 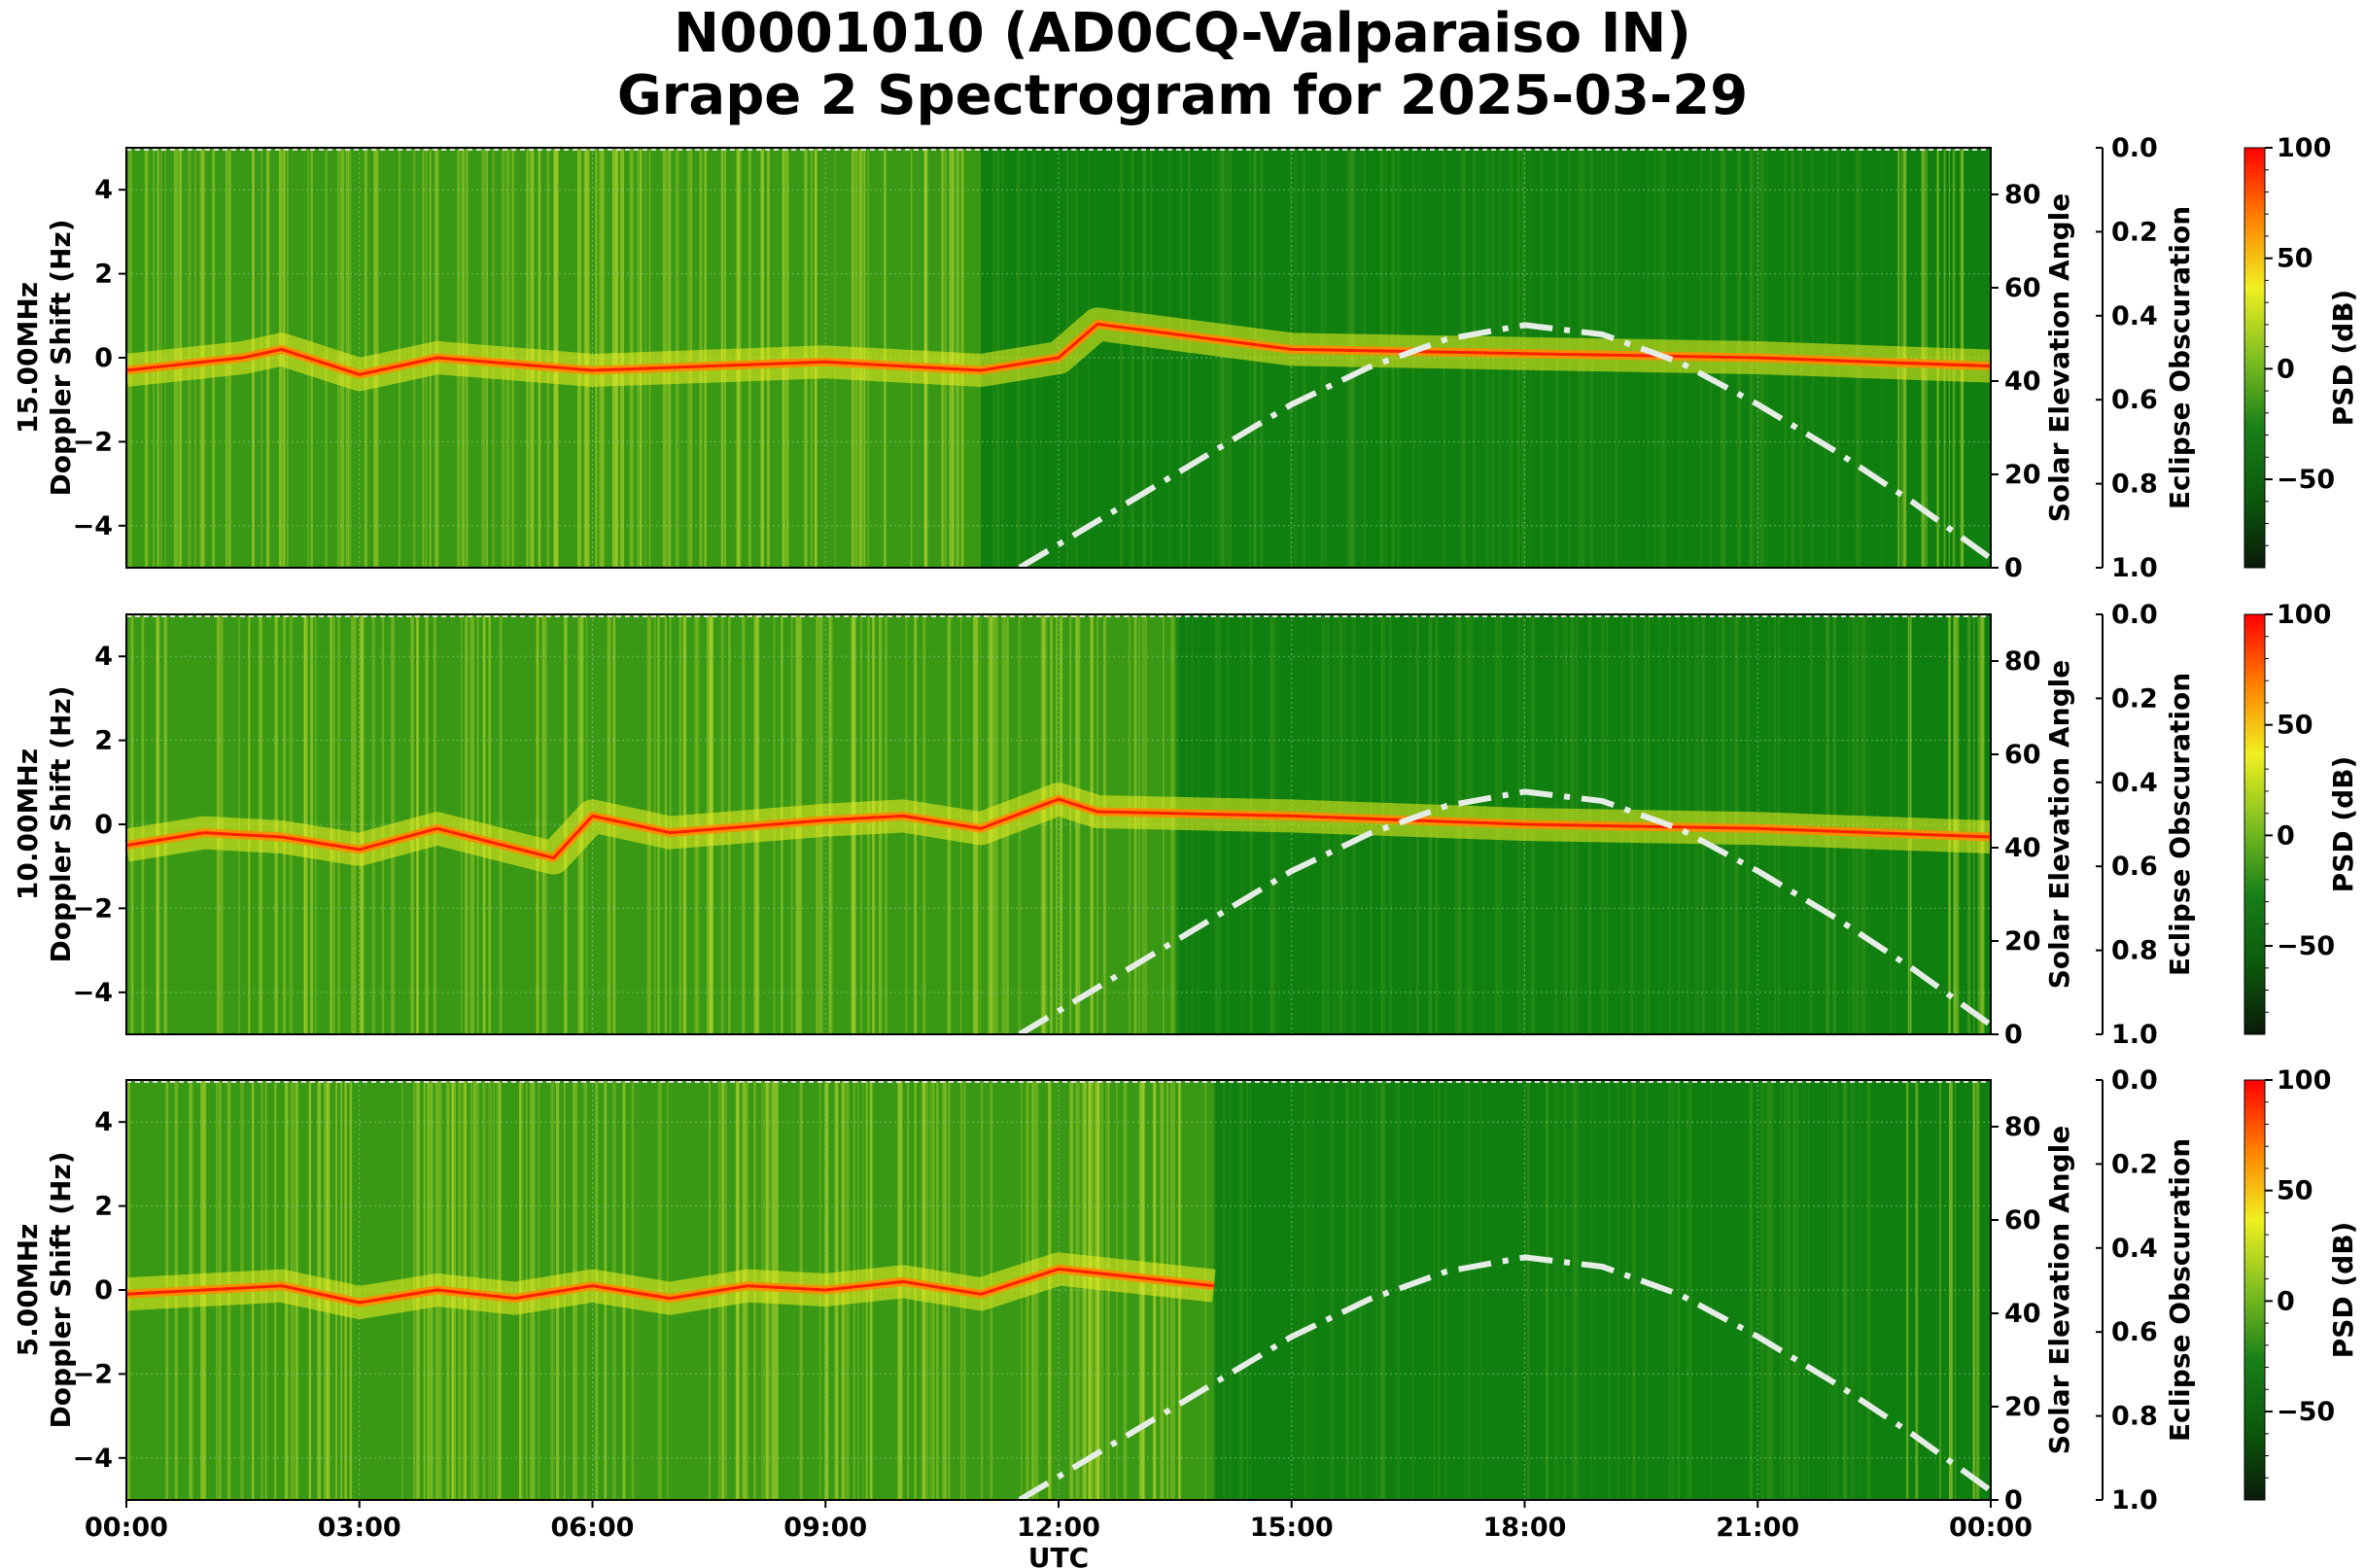 I want to click on colorbar-tick-label: 0, so click(x=2286, y=369).